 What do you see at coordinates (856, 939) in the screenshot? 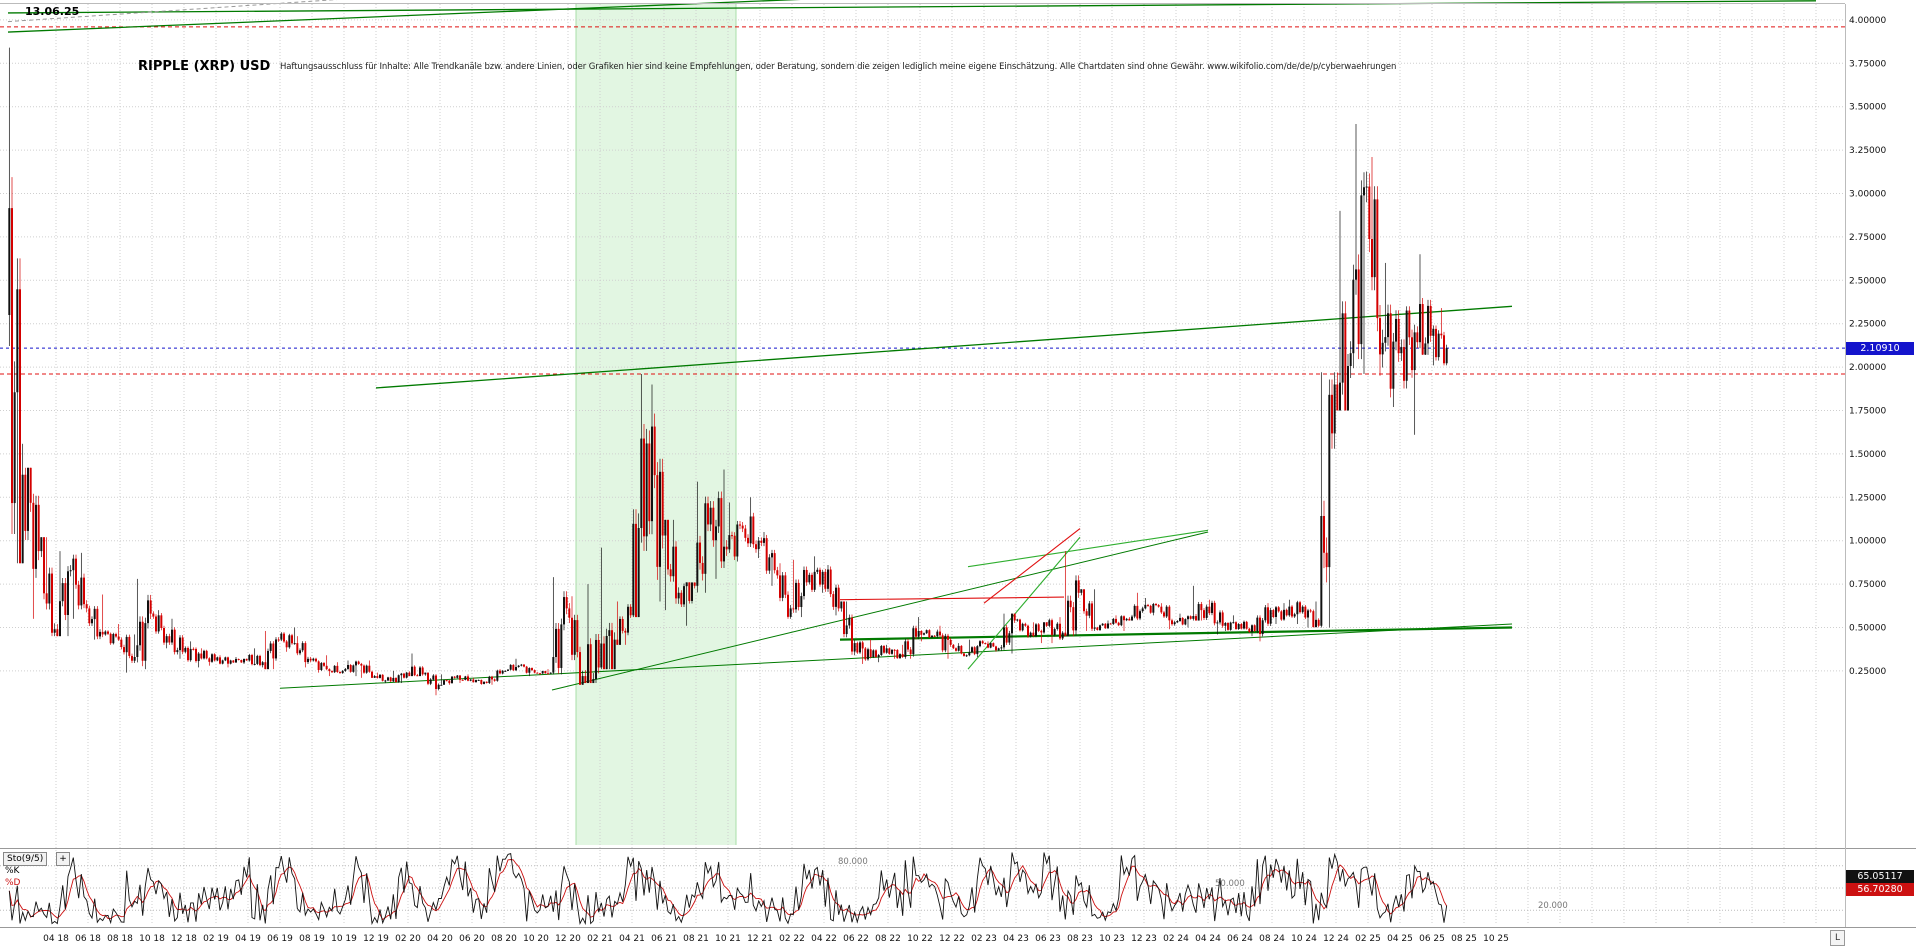
I see `time-tick-label: 06 22` at bounding box center [856, 939].